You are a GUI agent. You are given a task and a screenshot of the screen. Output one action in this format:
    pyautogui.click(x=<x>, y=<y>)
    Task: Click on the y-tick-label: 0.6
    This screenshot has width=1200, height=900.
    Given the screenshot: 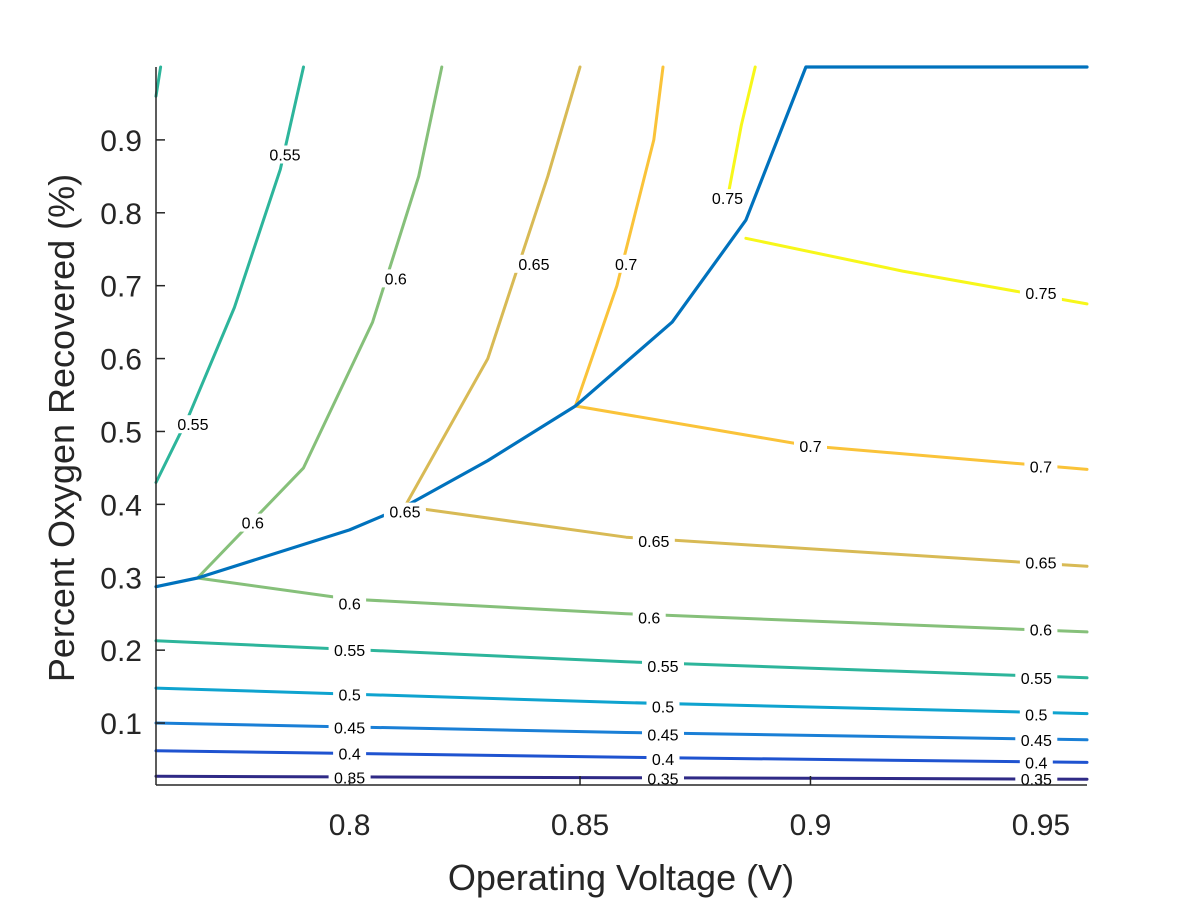 What is the action you would take?
    pyautogui.click(x=121, y=360)
    